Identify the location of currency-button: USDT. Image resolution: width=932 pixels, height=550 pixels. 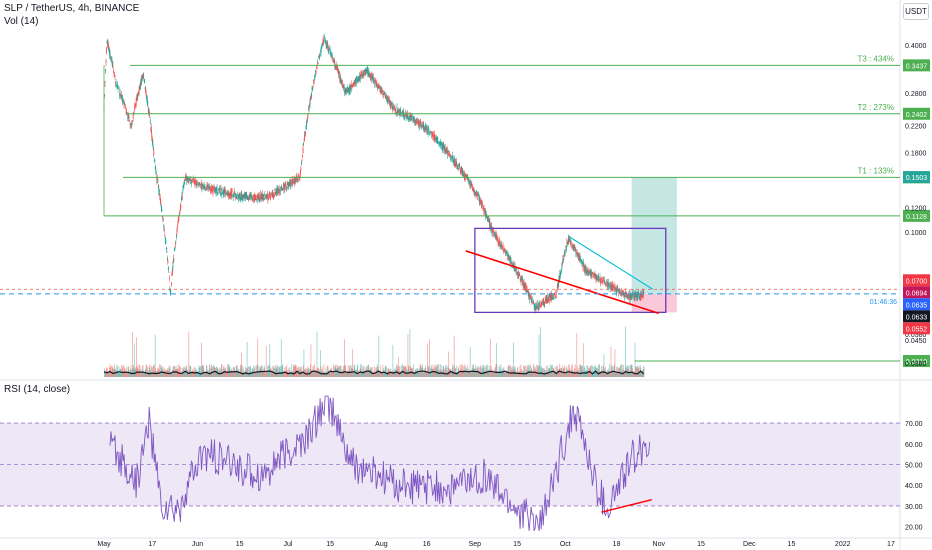
(916, 11).